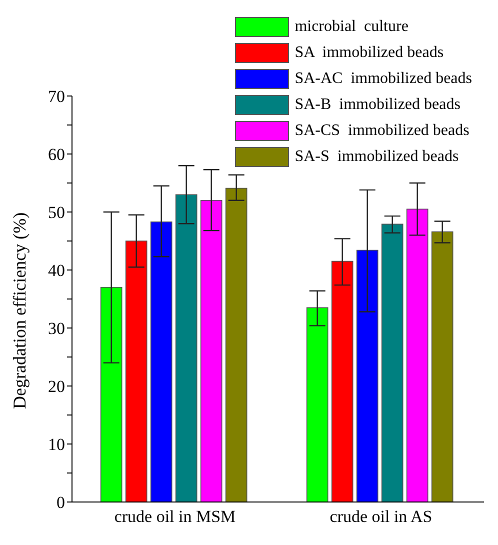 The height and width of the screenshot is (545, 498). What do you see at coordinates (56, 386) in the screenshot?
I see `y-tick-label: 20` at bounding box center [56, 386].